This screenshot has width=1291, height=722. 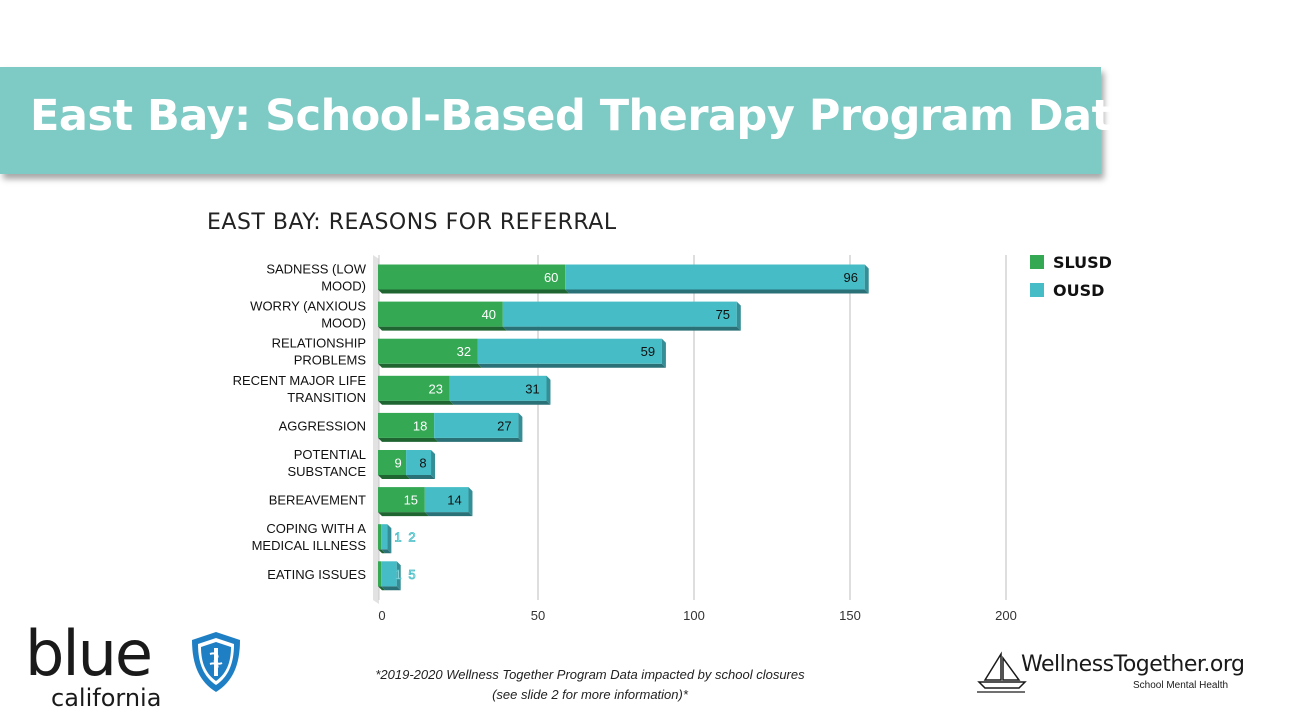 What do you see at coordinates (216, 662) in the screenshot?
I see `blue-shield-icon` at bounding box center [216, 662].